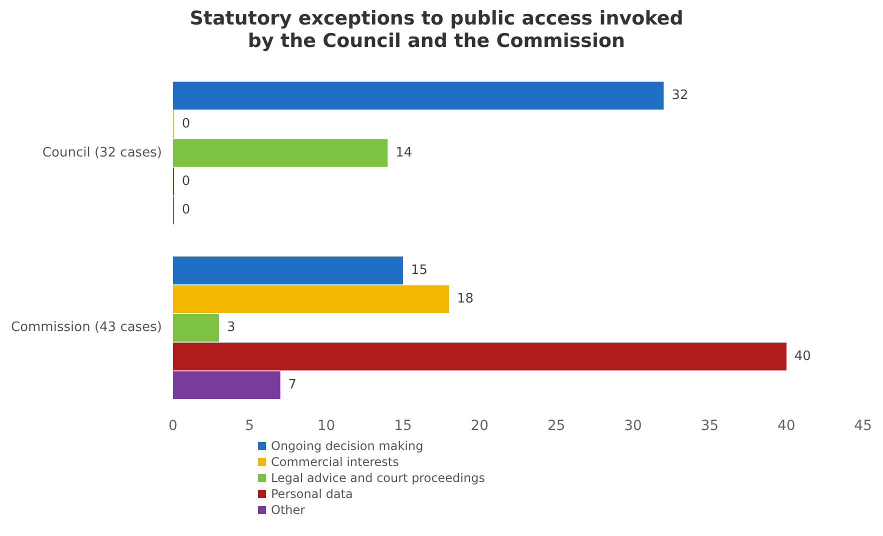  What do you see at coordinates (173, 426) in the screenshot?
I see `x-tick-label: 0` at bounding box center [173, 426].